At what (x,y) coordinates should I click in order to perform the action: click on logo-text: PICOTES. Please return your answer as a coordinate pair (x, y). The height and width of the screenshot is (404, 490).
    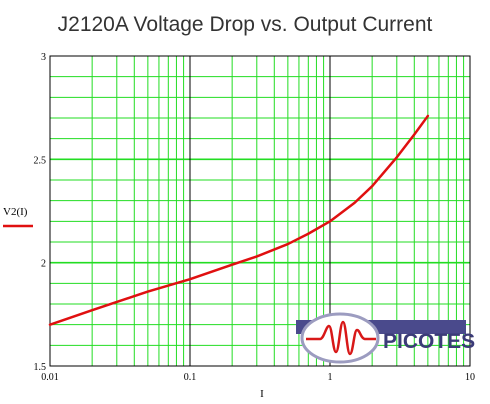
    Looking at the image, I should click on (429, 341).